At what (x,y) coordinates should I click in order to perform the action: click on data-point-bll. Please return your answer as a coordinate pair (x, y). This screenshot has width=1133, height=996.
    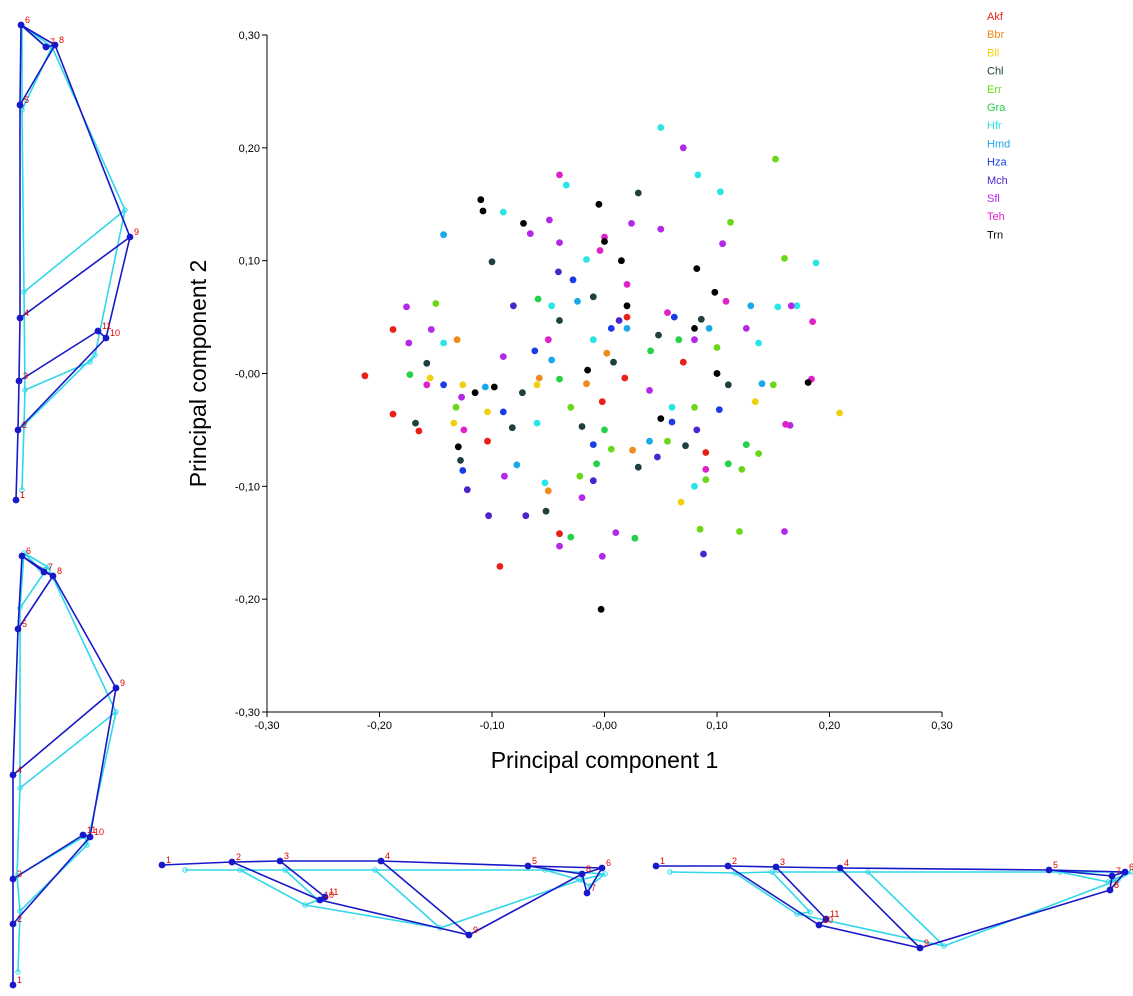
    Looking at the image, I should click on (454, 423).